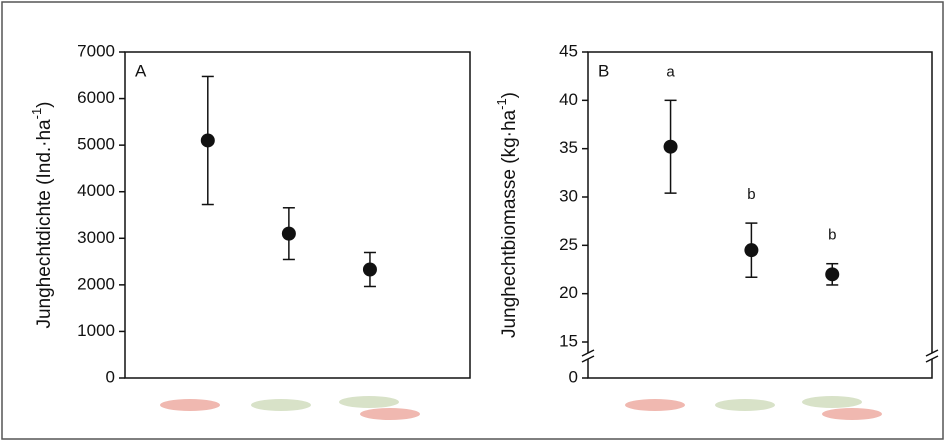 Image resolution: width=946 pixels, height=447 pixels. What do you see at coordinates (568, 99) in the screenshot?
I see `y-tick-label: 40` at bounding box center [568, 99].